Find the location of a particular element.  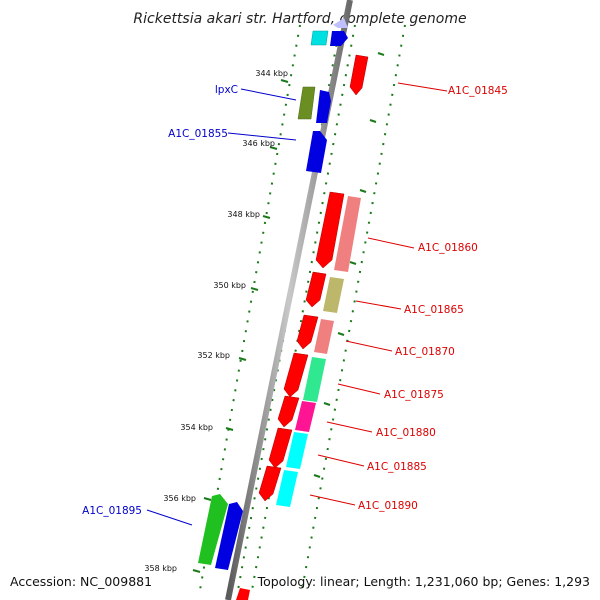

gene-A1C-01890-cyan is located at coordinates (287, 488).